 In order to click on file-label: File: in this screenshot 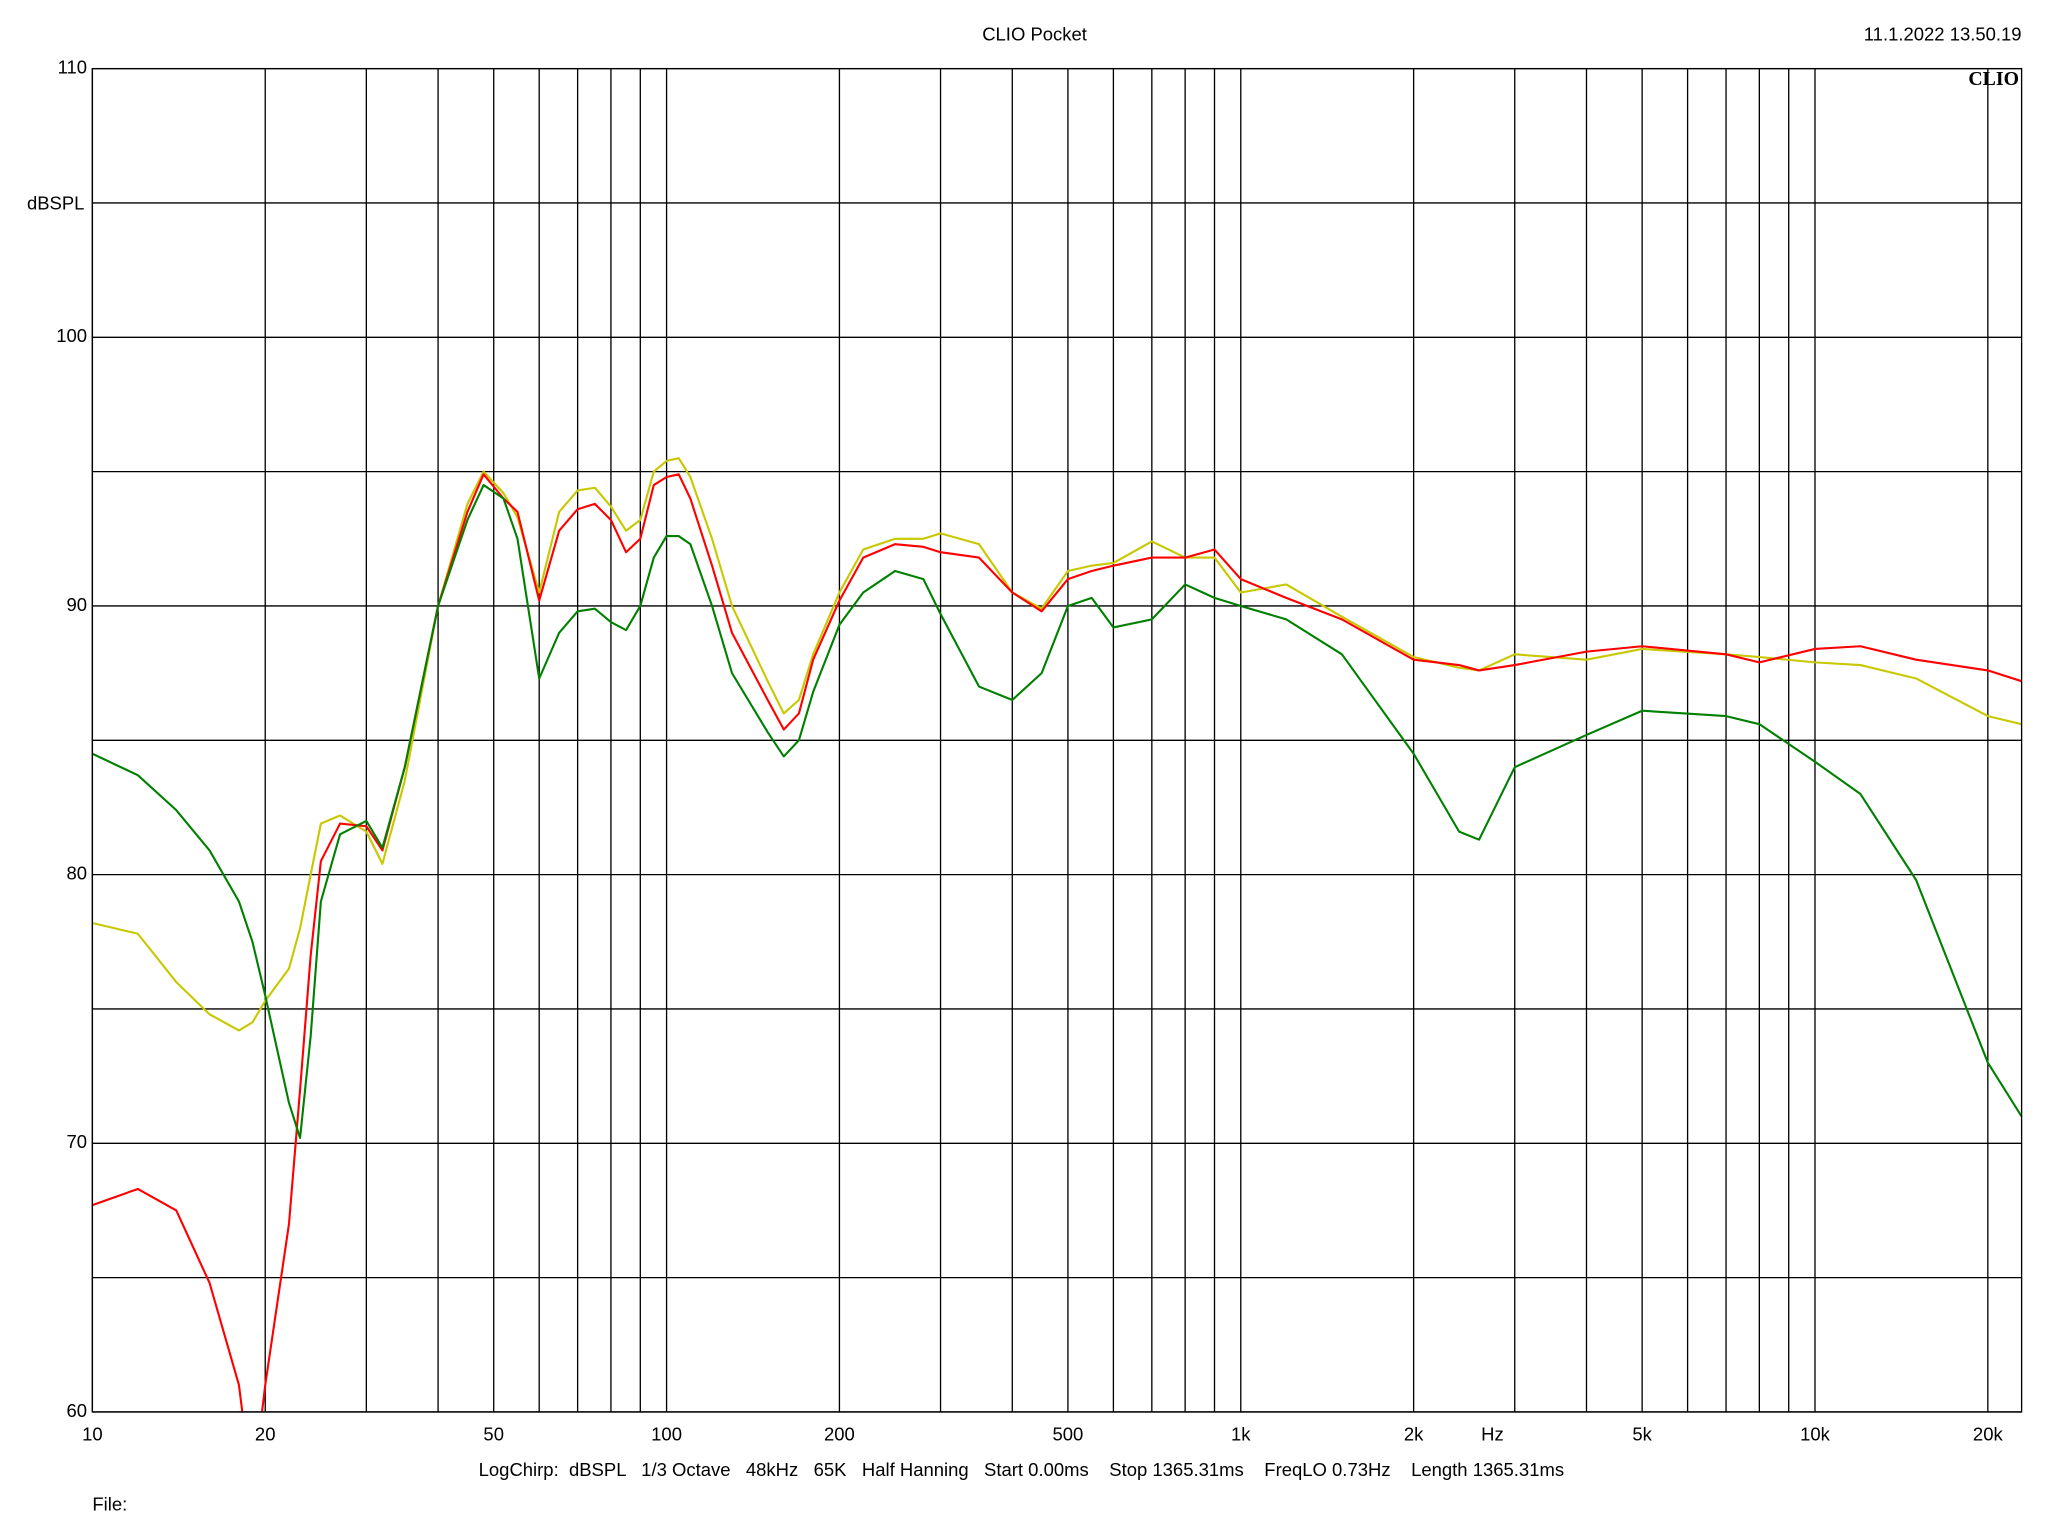, I will do `click(109, 1504)`.